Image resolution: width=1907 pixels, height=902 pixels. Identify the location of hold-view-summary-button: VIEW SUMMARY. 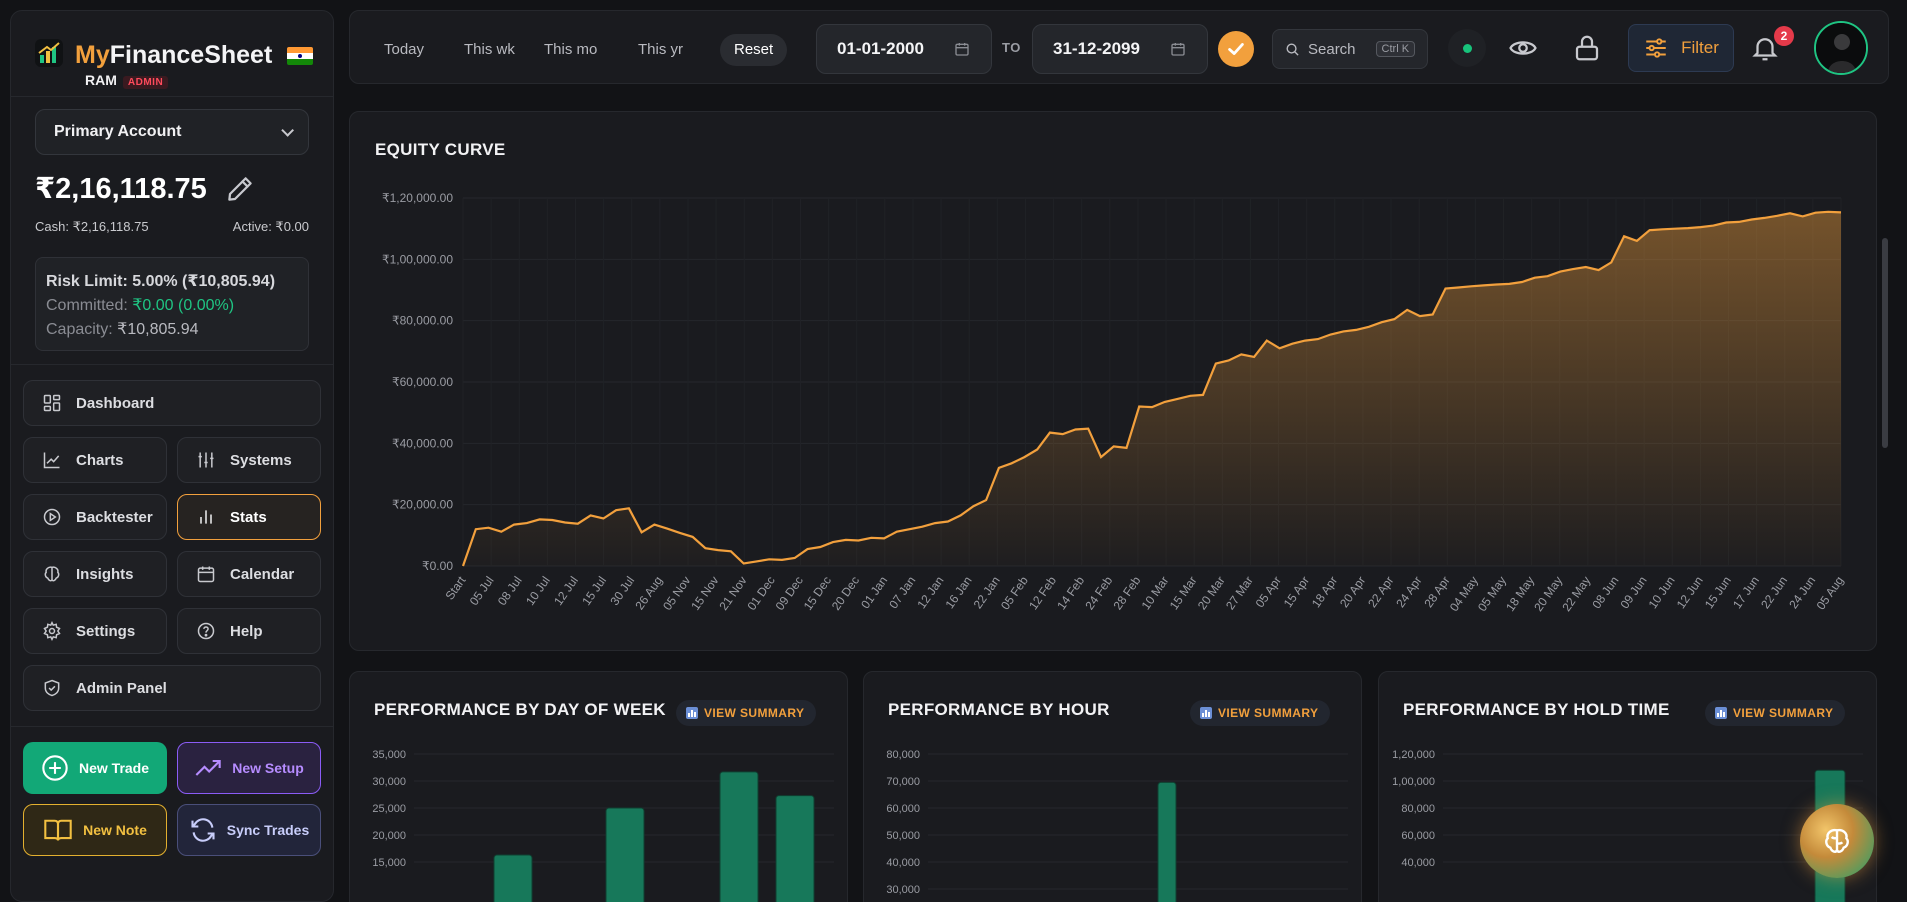
(1775, 713).